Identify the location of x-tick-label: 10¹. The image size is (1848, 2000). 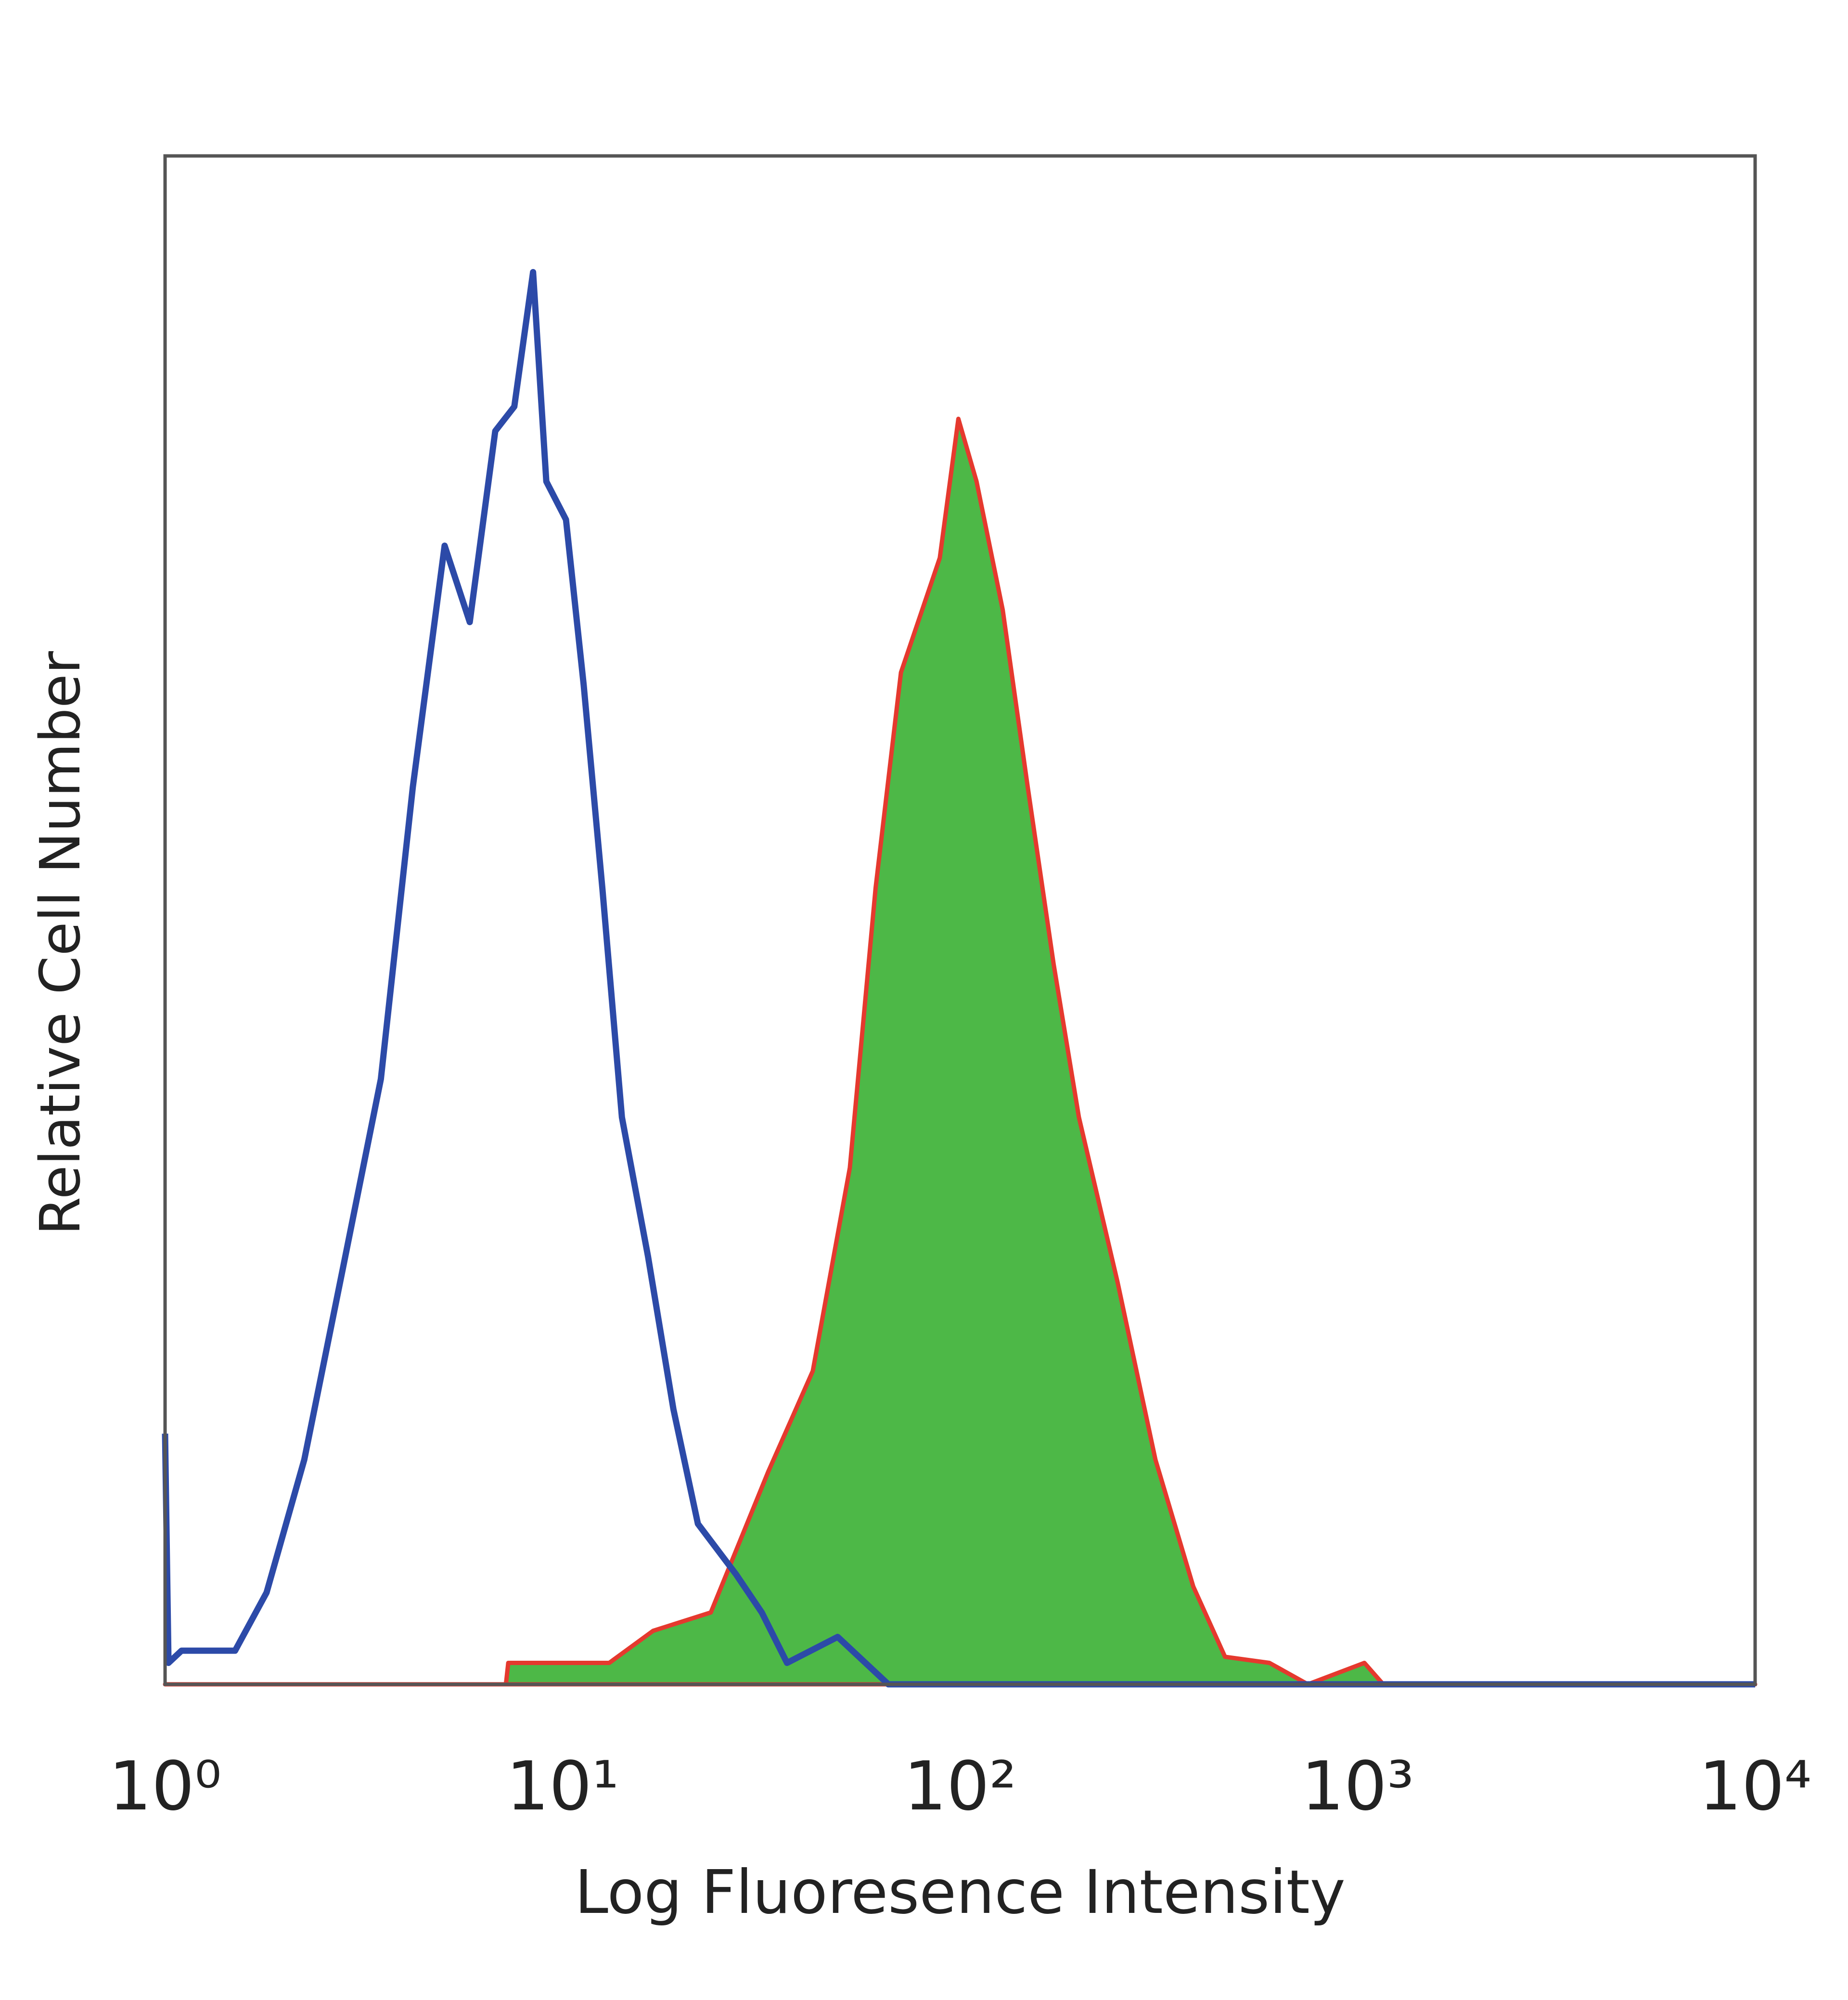
(562, 1786).